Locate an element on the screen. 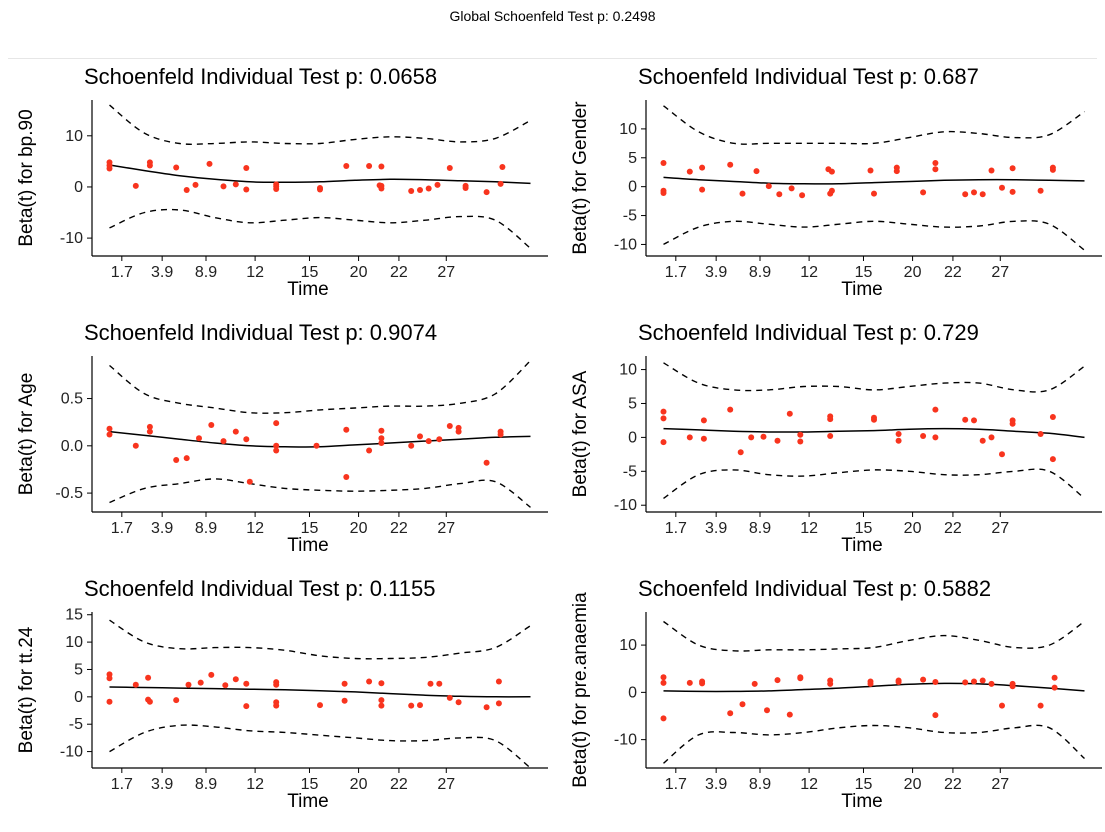 This screenshot has width=1105, height=832. panel-title: Schoenfeld Individual Test p: 0.0658 is located at coordinates (261, 76).